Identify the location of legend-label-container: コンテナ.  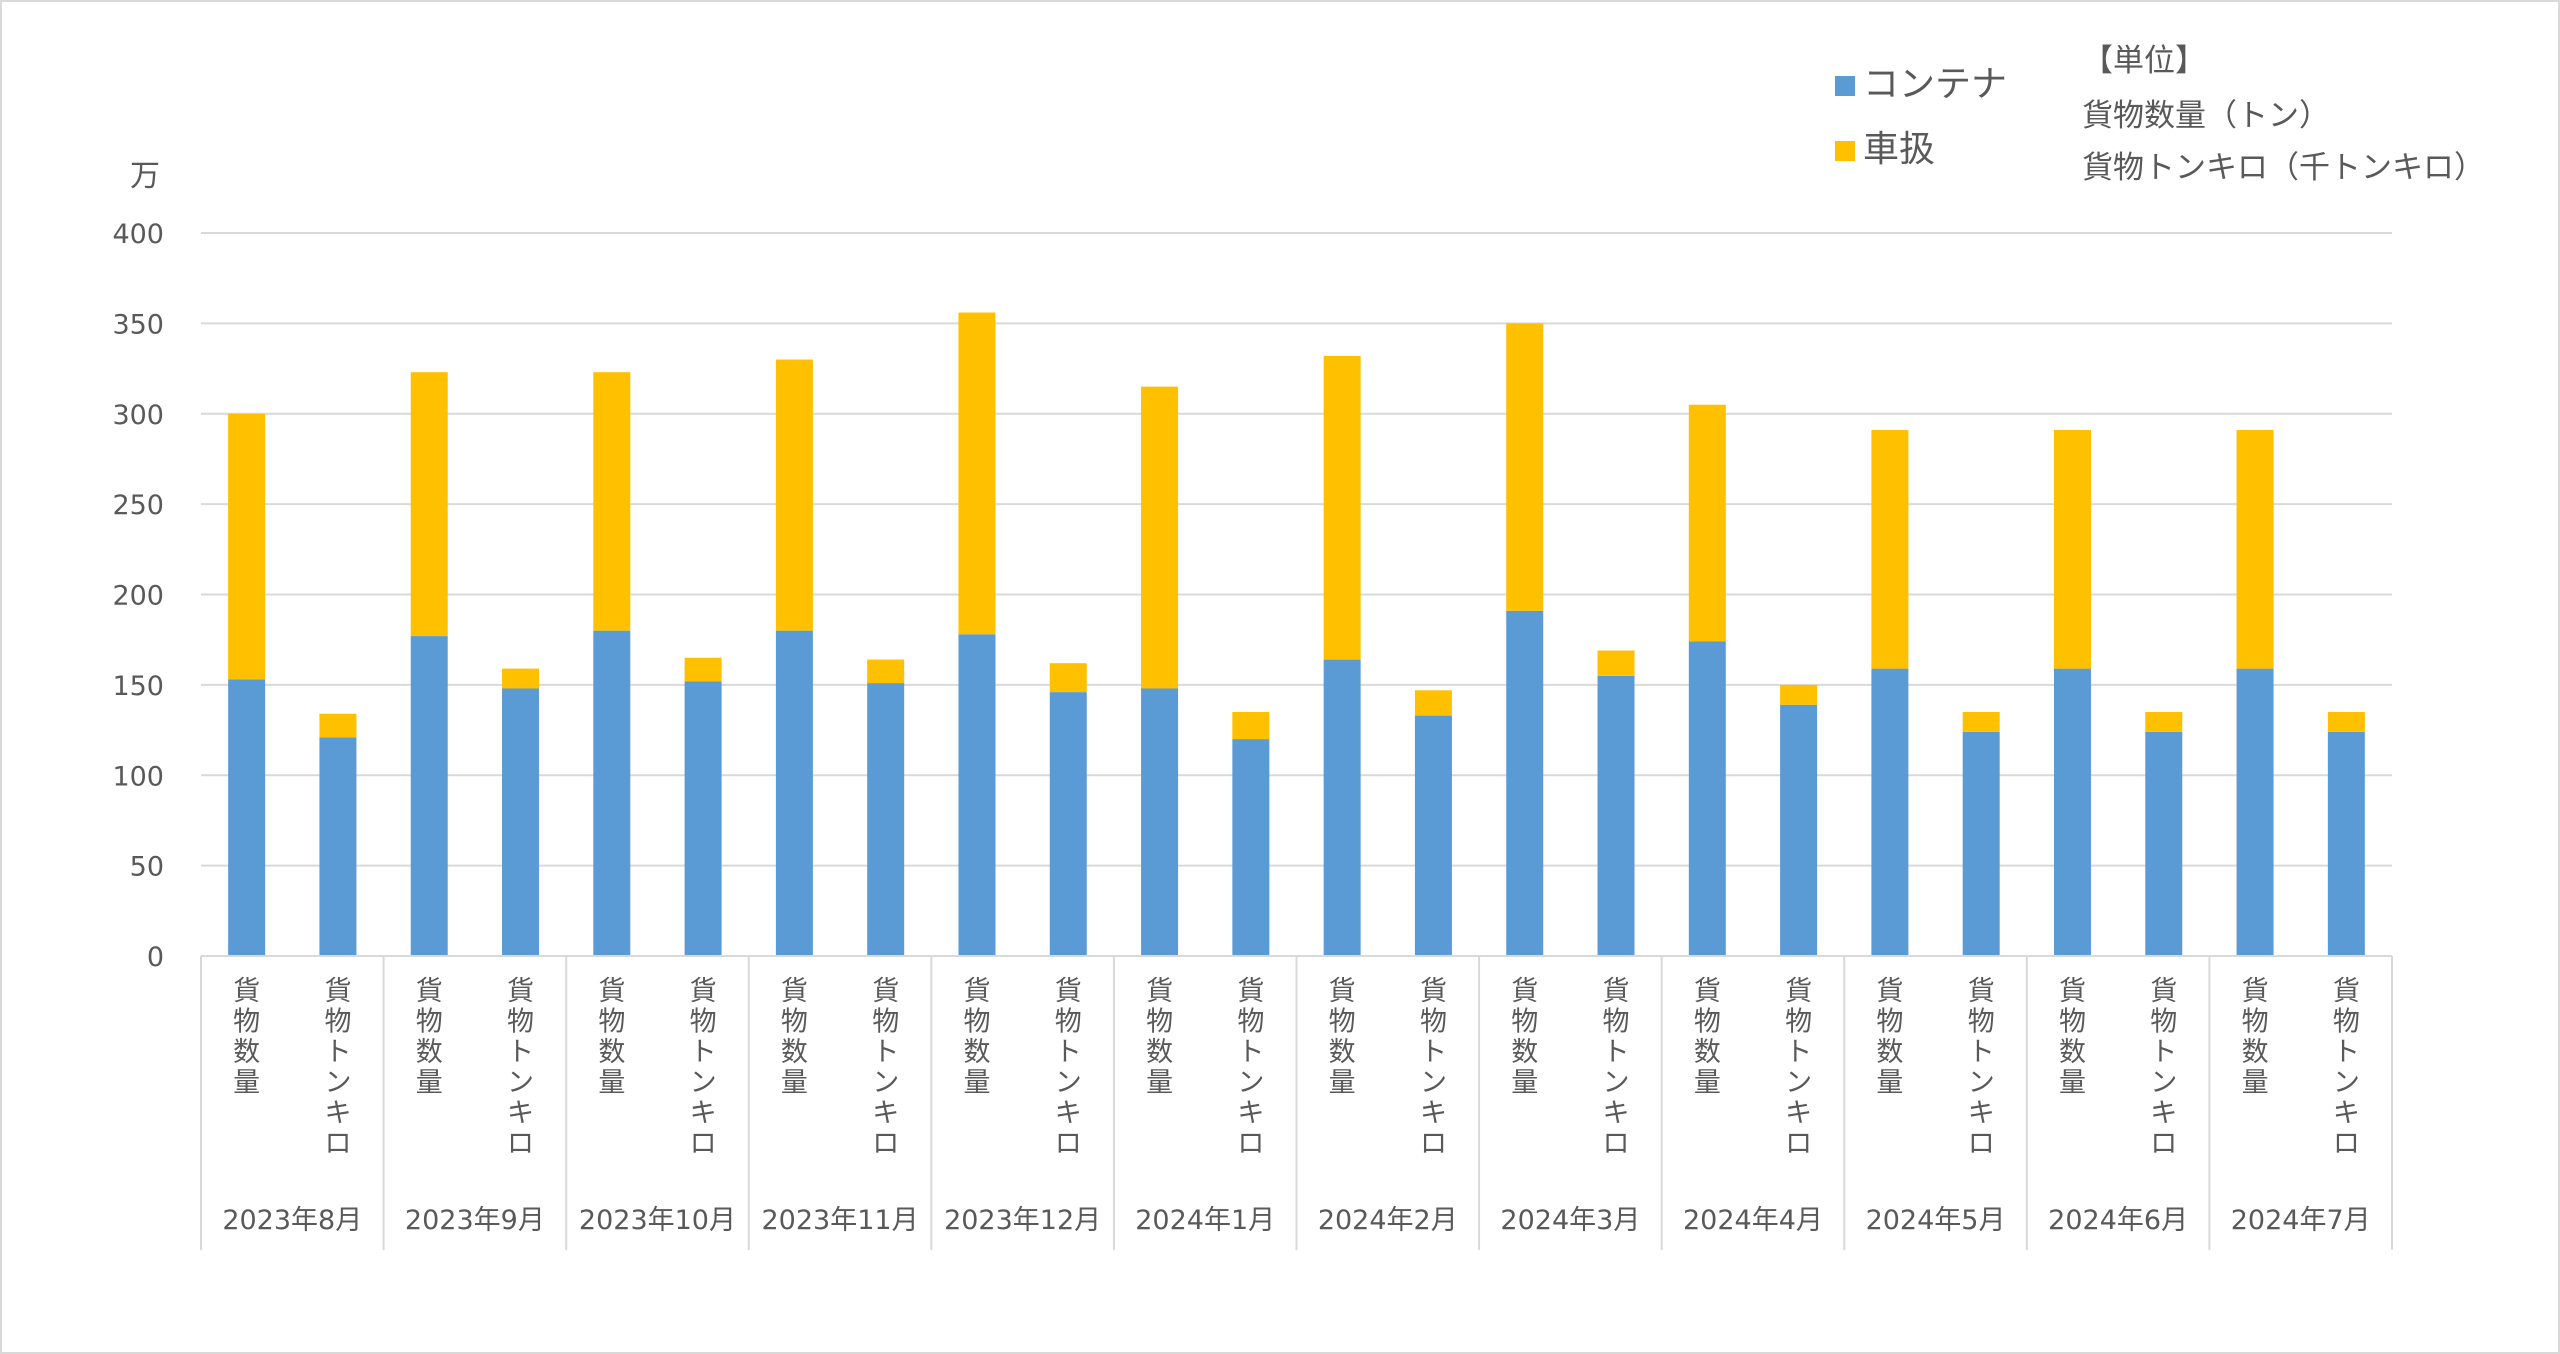
(1935, 84).